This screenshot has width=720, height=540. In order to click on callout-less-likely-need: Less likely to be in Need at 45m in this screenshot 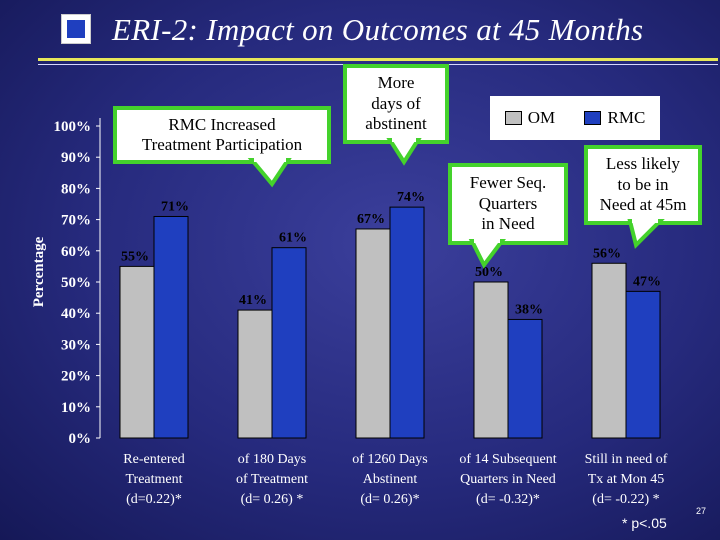, I will do `click(643, 185)`.